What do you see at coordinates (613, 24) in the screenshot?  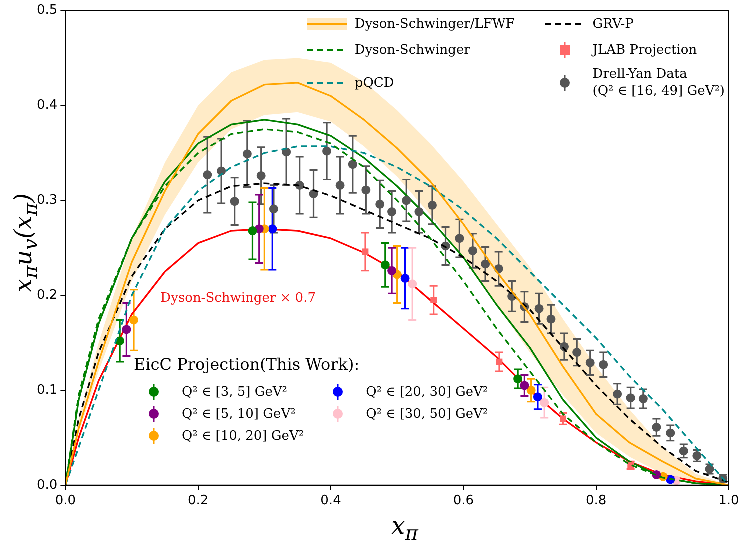 I see `legend-label: GRV-P` at bounding box center [613, 24].